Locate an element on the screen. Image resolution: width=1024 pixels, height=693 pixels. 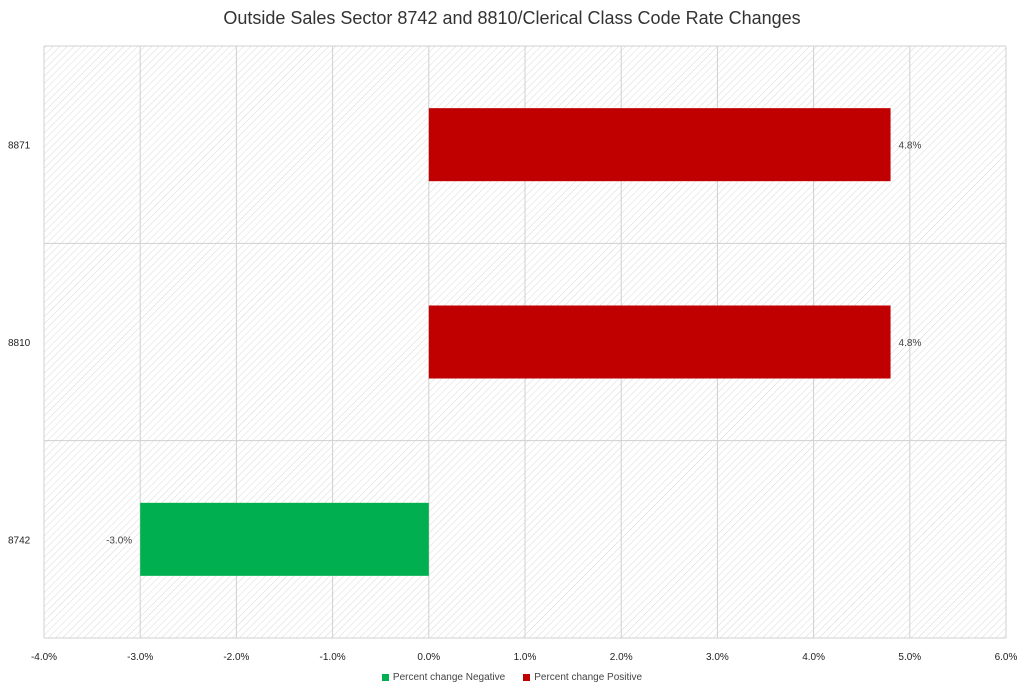
x-tick-label: -4.0% is located at coordinates (44, 657).